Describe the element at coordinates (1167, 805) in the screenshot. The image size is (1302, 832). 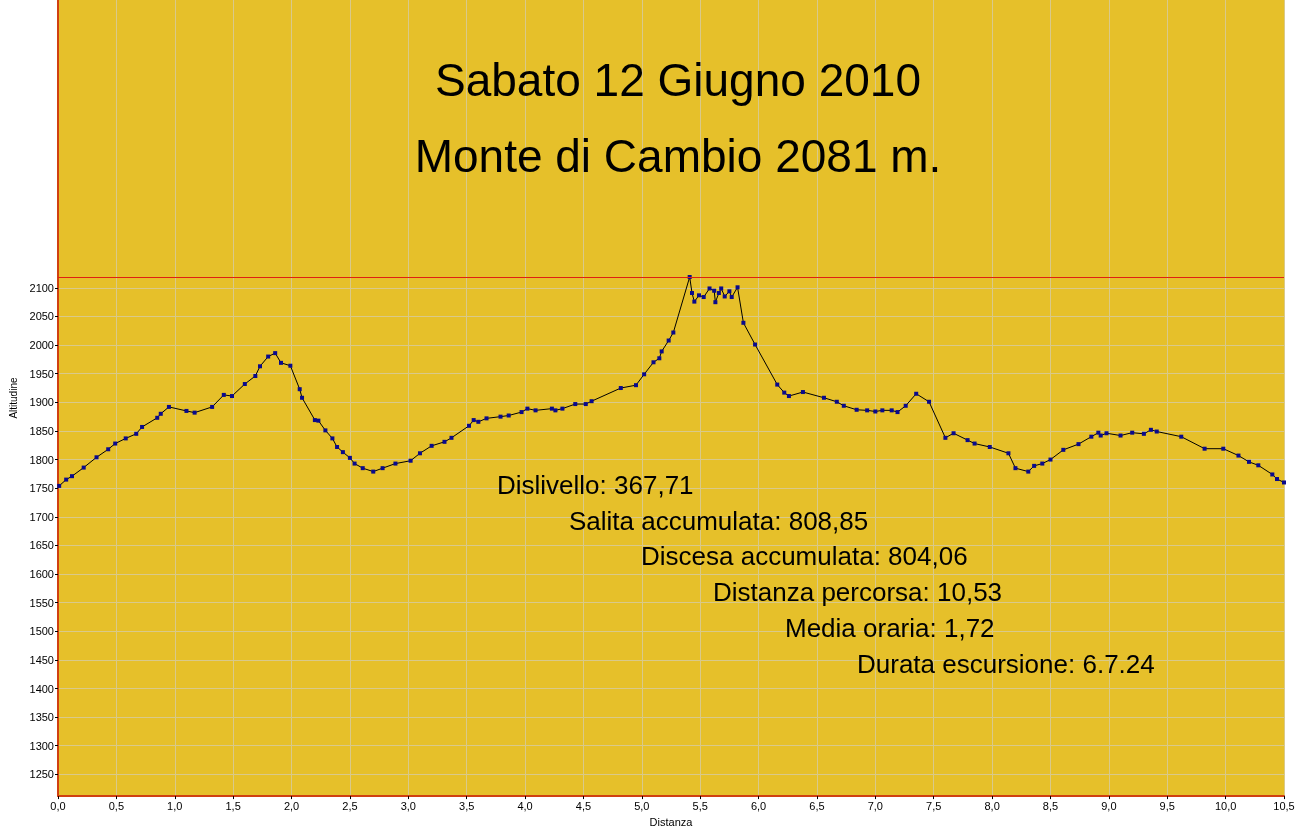
I see `x-tick-label: 9,5` at that location.